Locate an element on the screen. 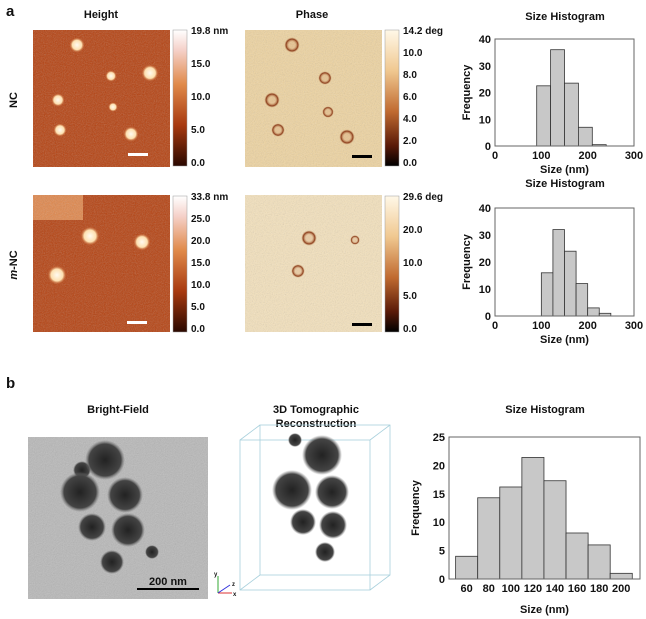 The image size is (646, 619). histogram-1: 0 100 200 300 0 10 20 30 40 Size (nm) Frequency is located at coordinates (552, 105).